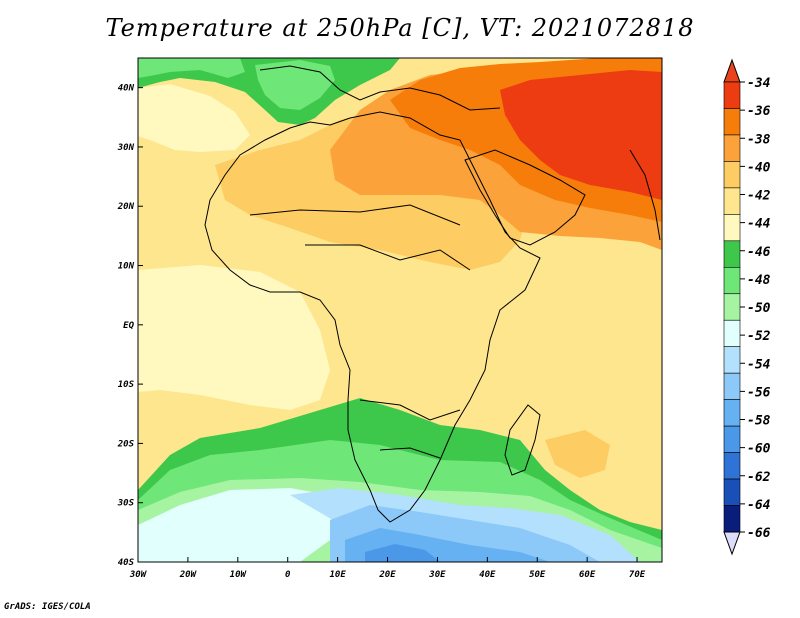 The width and height of the screenshot is (800, 618). I want to click on colorbar-label: -62, so click(759, 477).